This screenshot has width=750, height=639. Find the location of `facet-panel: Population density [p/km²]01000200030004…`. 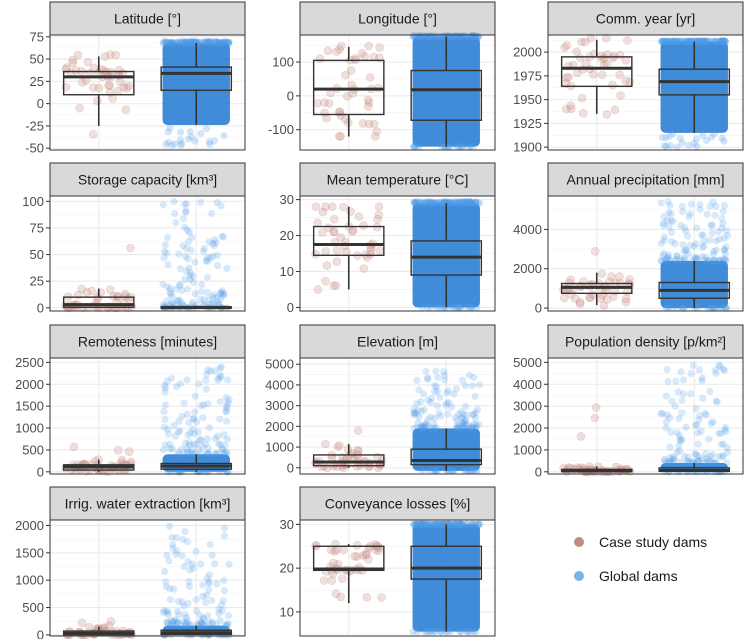

facet-panel: Population density [p/km²]01000200030004… is located at coordinates (628, 401).